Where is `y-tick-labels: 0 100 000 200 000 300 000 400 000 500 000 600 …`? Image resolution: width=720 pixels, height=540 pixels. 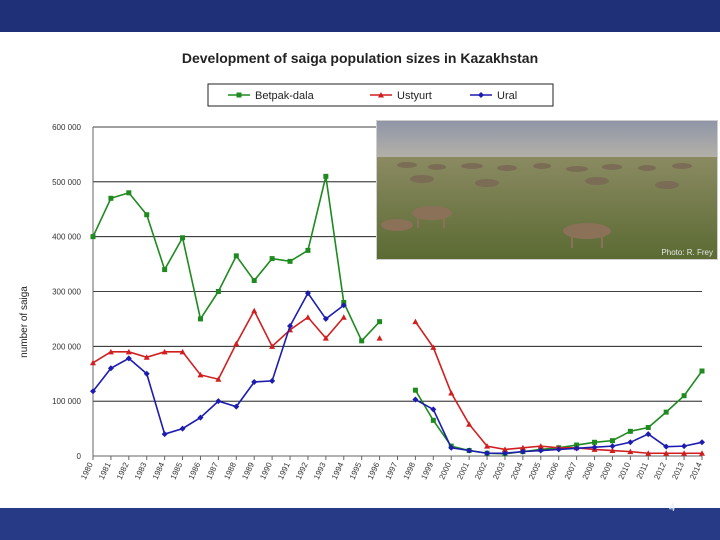 y-tick-labels: 0 100 000 200 000 300 000 400 000 500 000 600 … is located at coordinates (66, 292).